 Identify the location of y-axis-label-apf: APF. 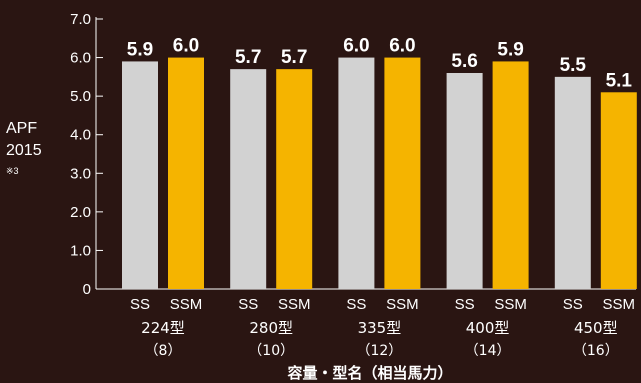
(22, 128).